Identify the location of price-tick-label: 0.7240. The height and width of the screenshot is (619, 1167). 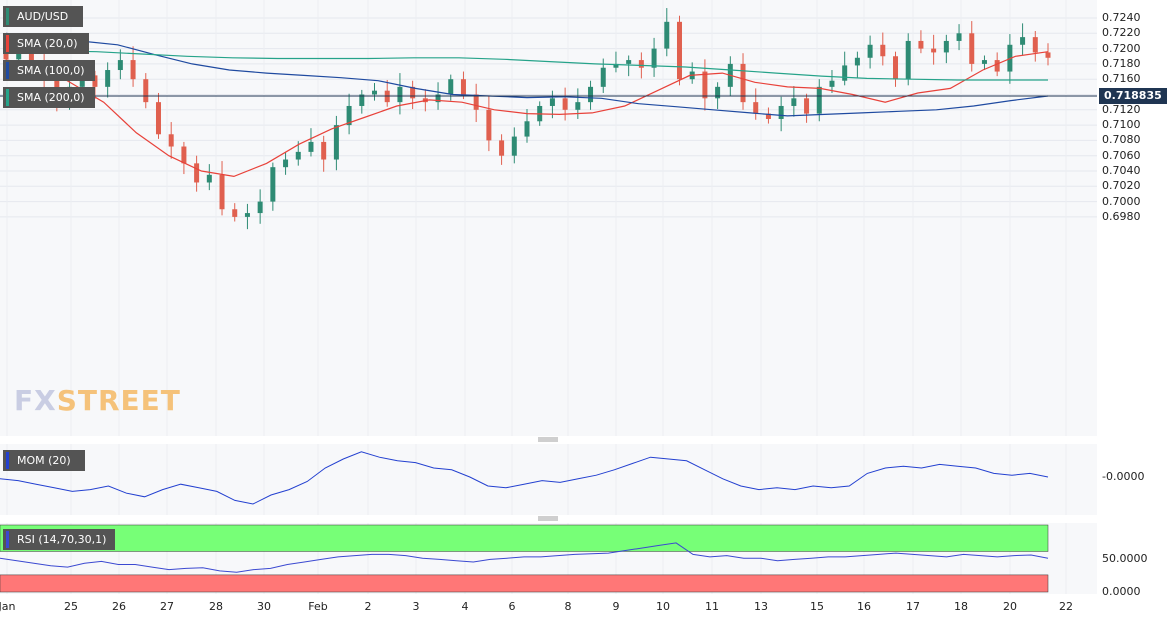
(1121, 17).